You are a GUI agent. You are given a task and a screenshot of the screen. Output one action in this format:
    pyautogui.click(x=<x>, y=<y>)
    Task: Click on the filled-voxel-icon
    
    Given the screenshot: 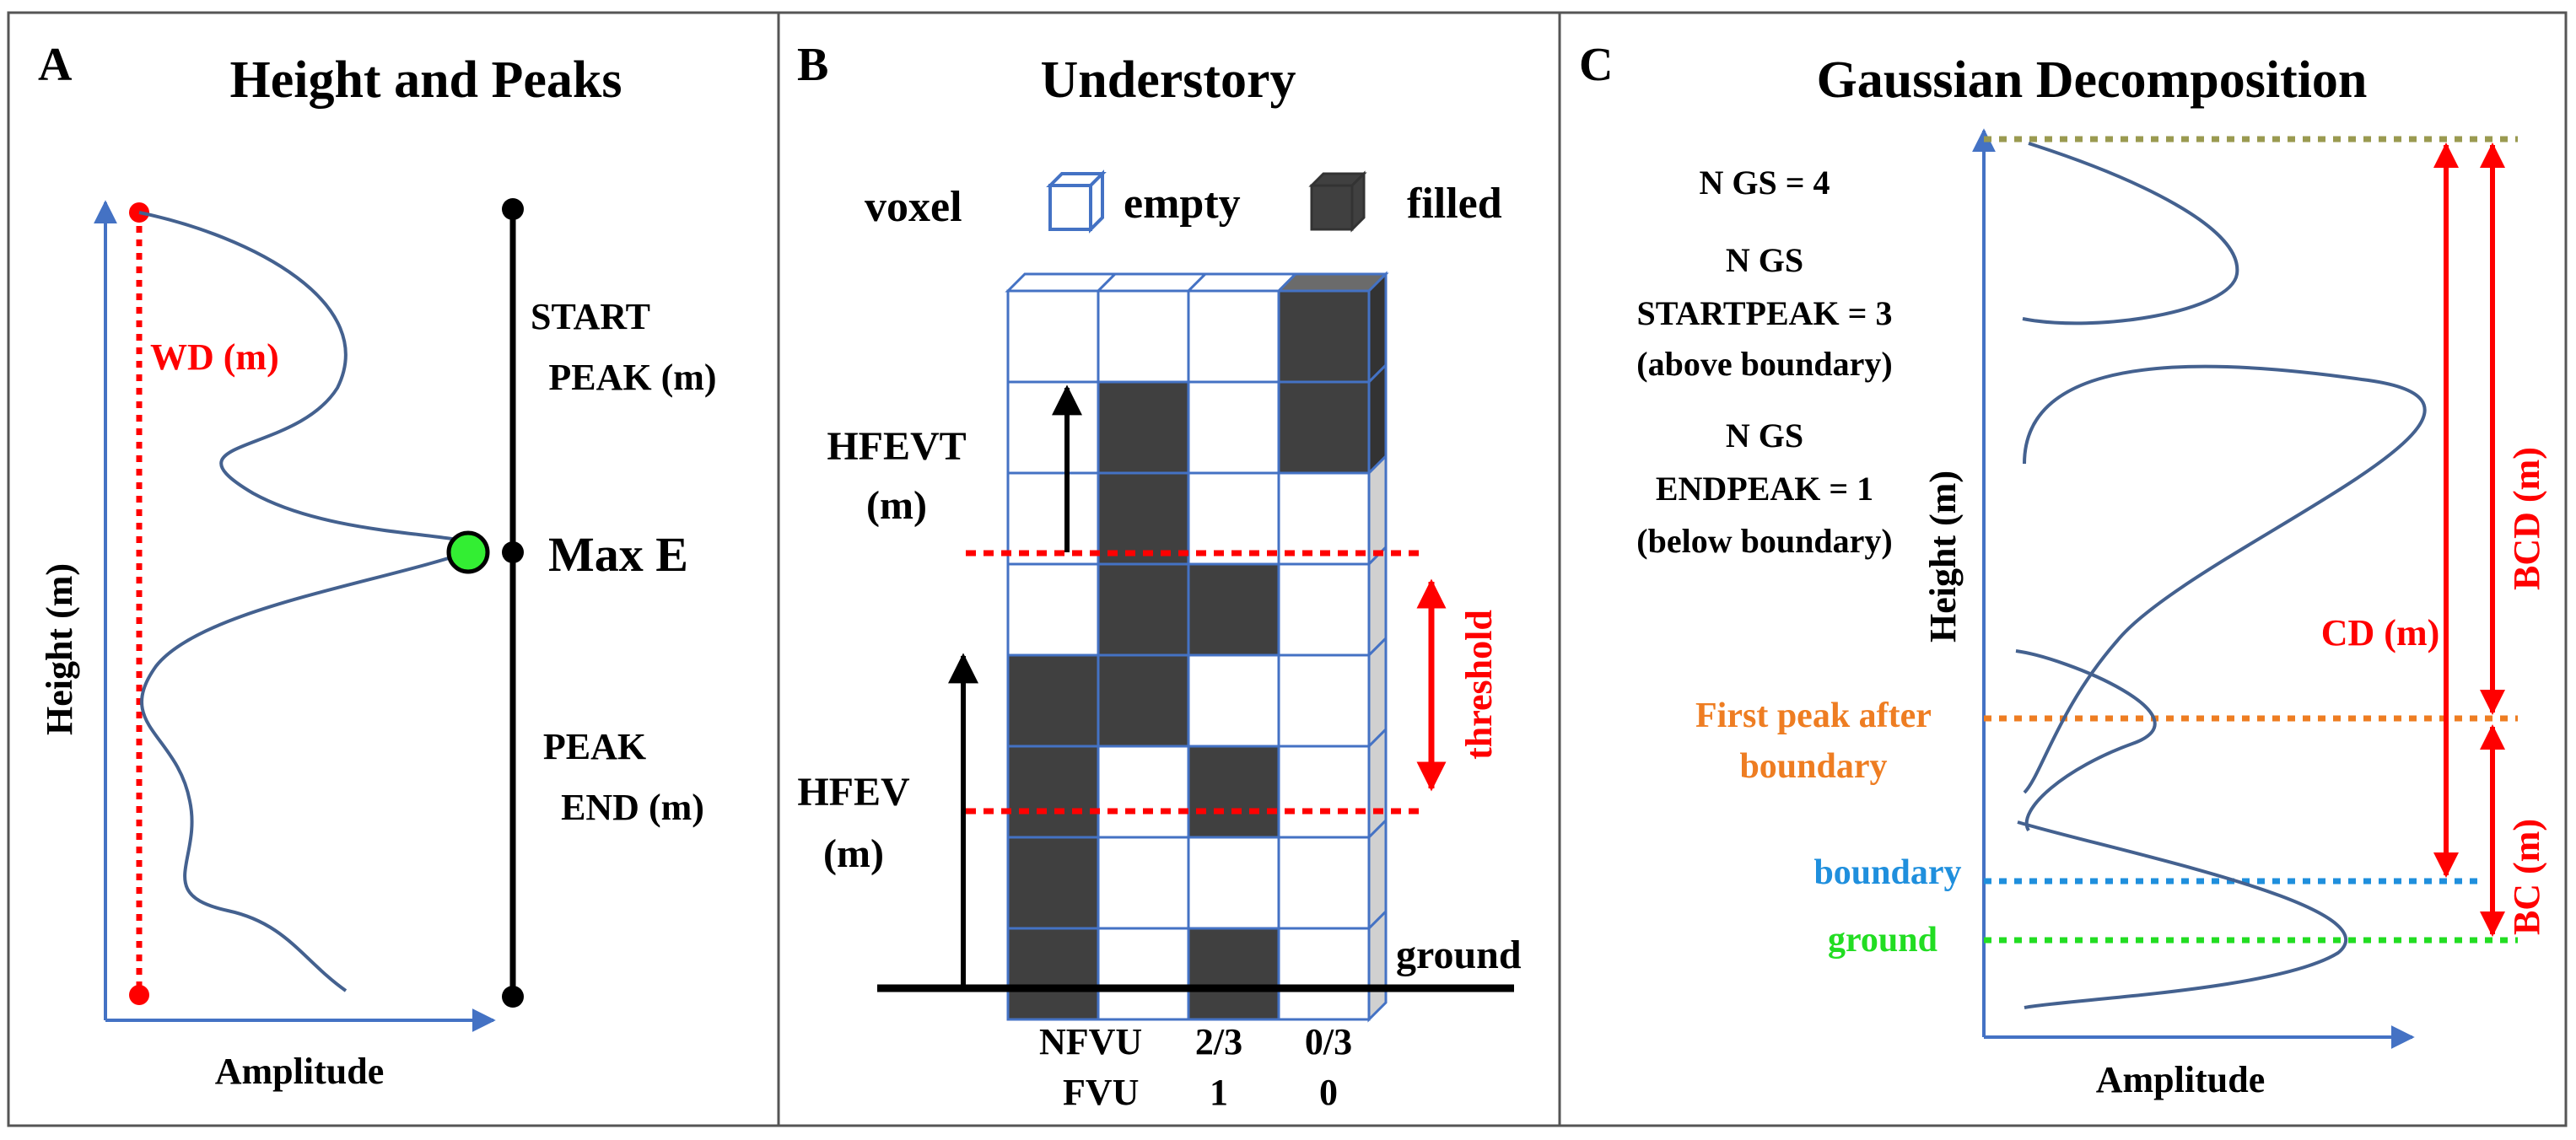 What is the action you would take?
    pyautogui.click(x=1337, y=201)
    